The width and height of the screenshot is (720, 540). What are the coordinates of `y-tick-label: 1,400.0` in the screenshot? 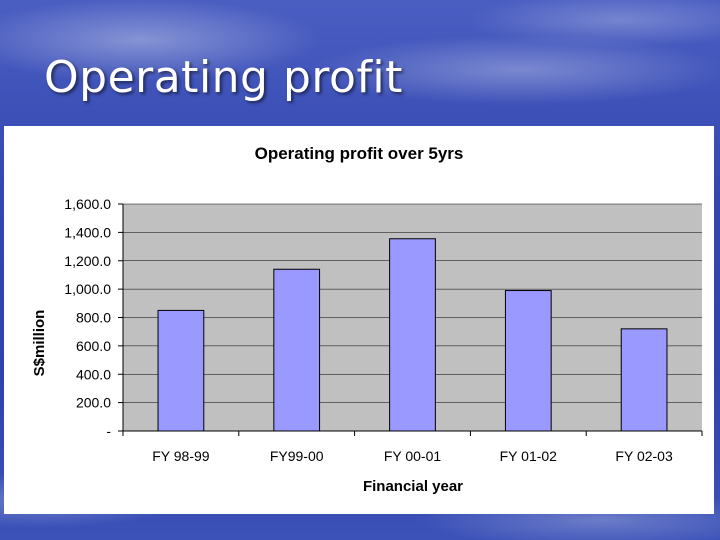 It's located at (87, 232).